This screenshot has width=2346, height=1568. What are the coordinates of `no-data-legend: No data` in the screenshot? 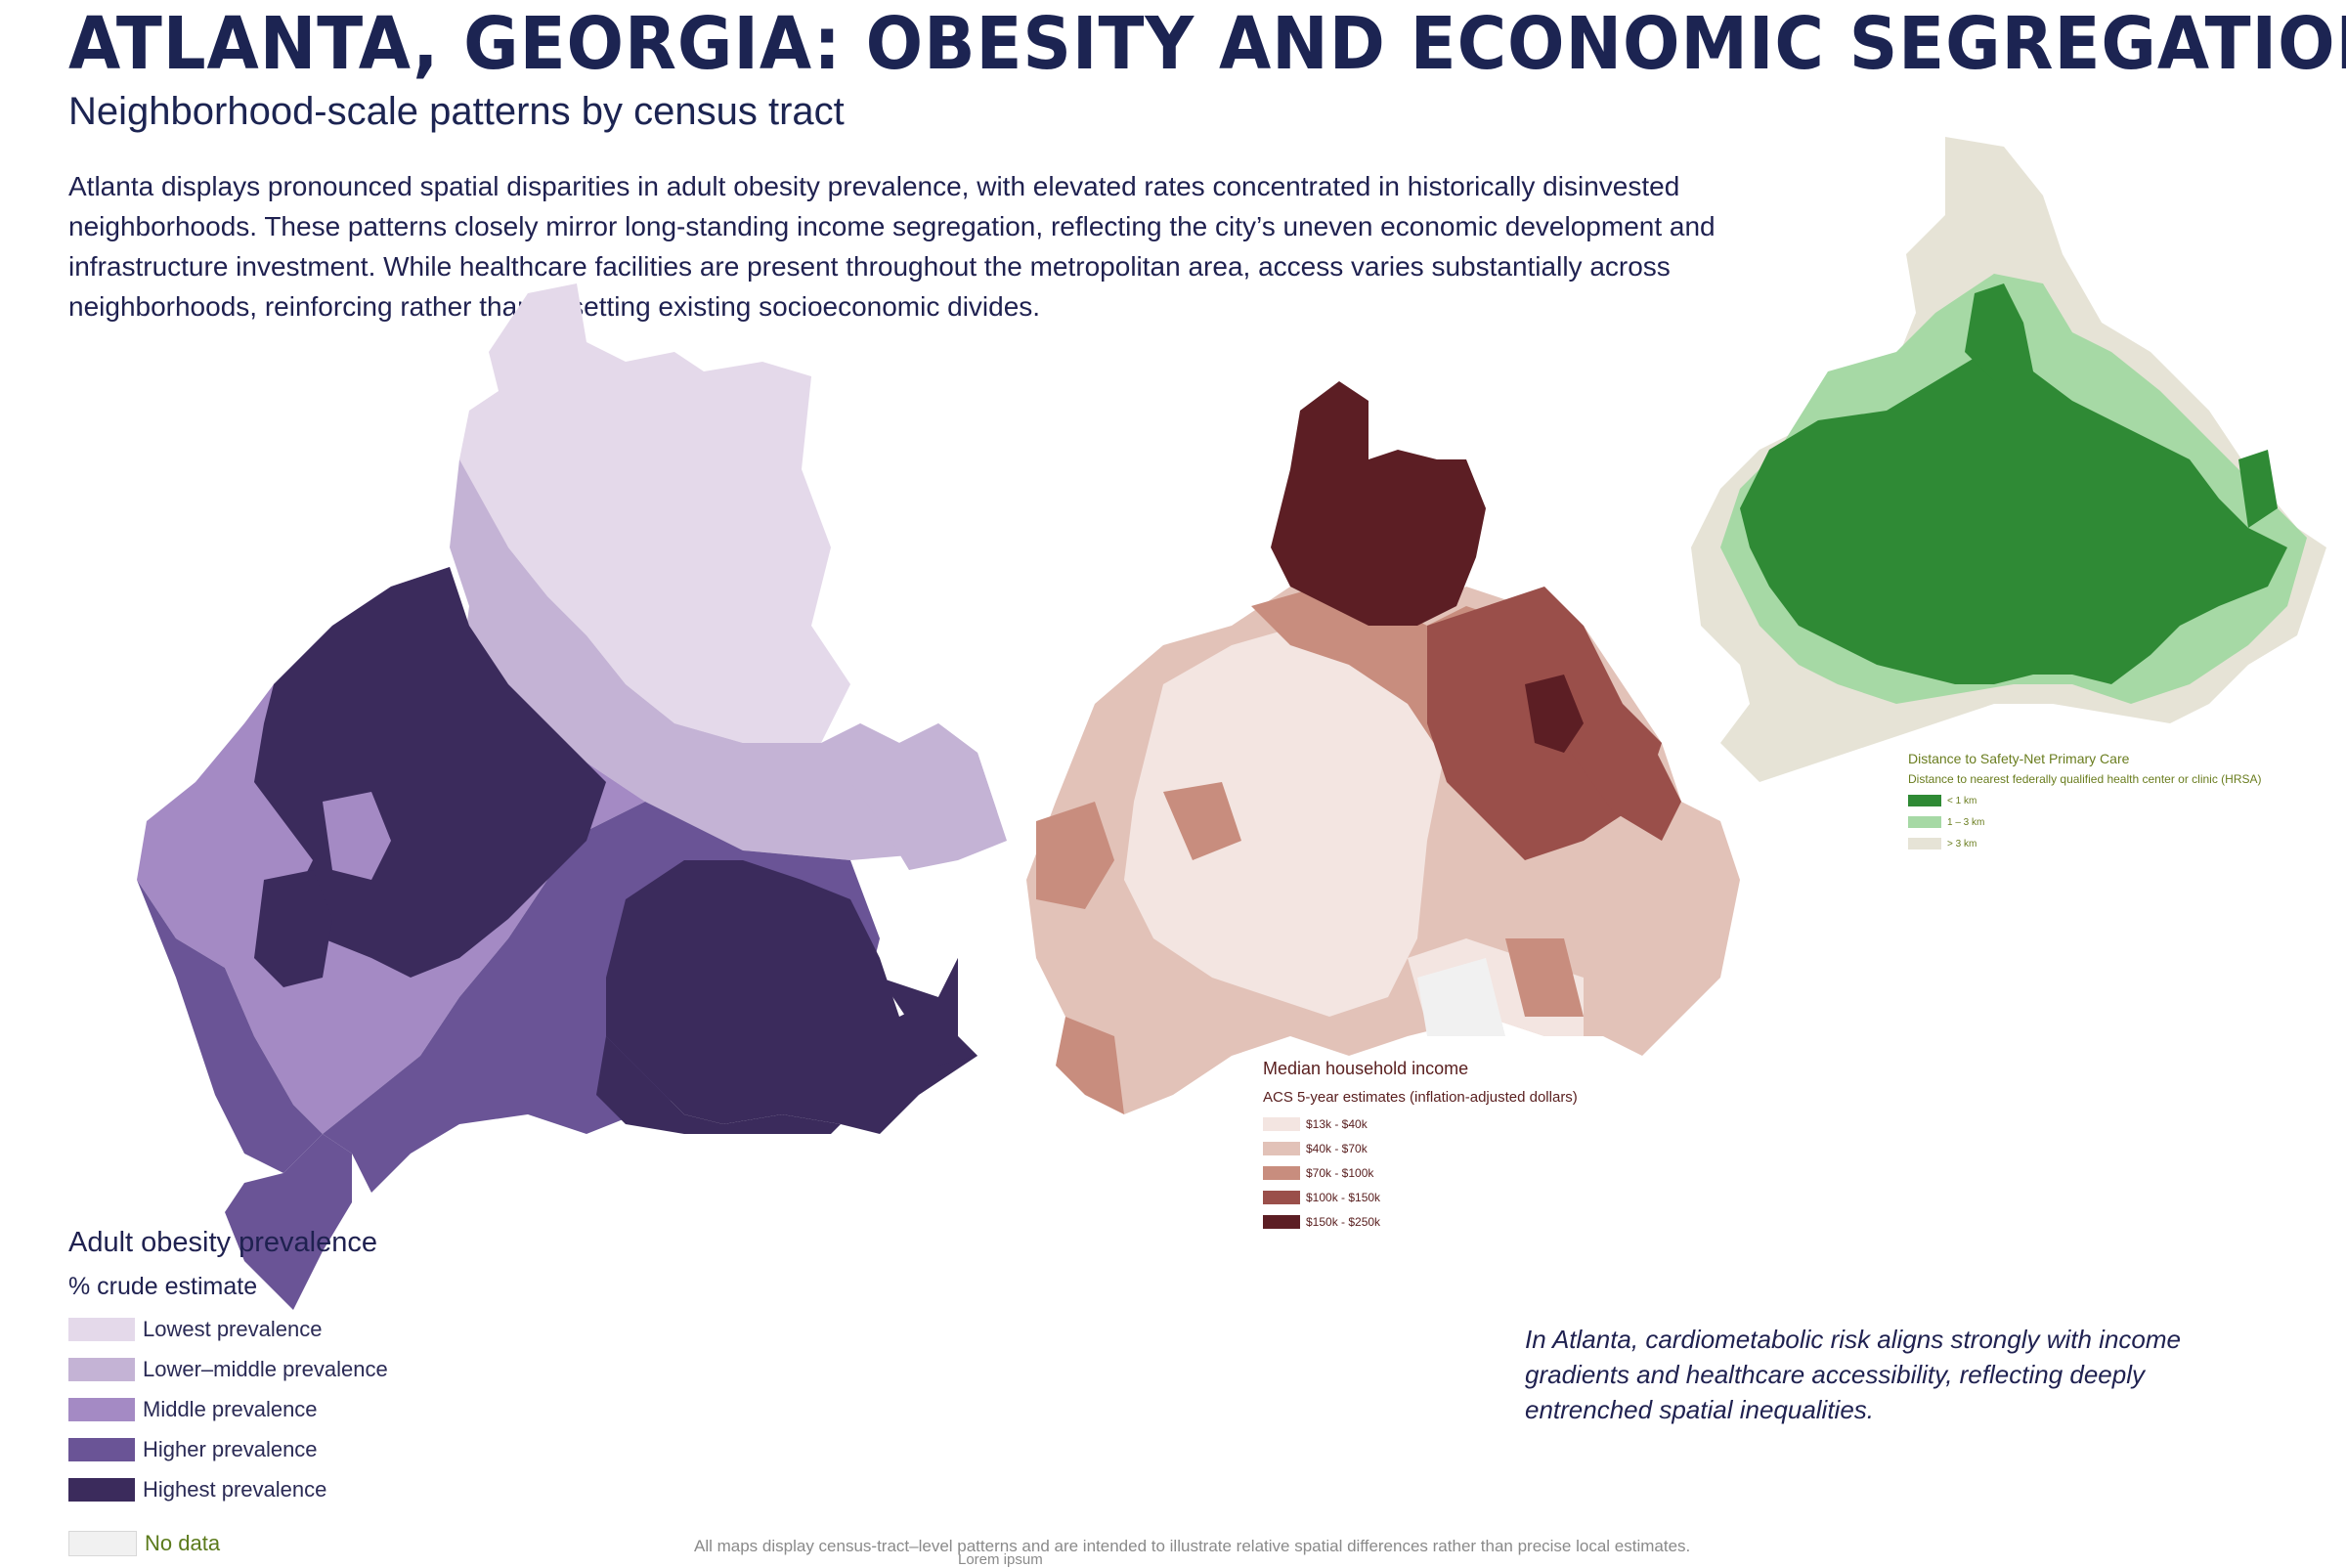 It's located at (144, 1544).